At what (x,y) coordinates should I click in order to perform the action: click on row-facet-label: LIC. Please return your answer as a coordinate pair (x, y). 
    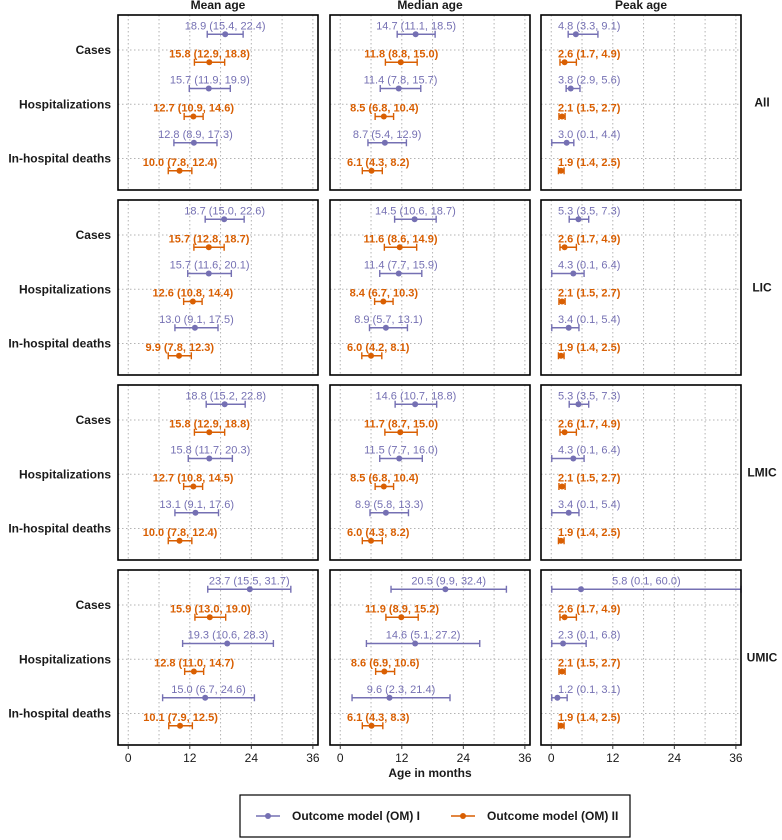
    Looking at the image, I should click on (762, 288).